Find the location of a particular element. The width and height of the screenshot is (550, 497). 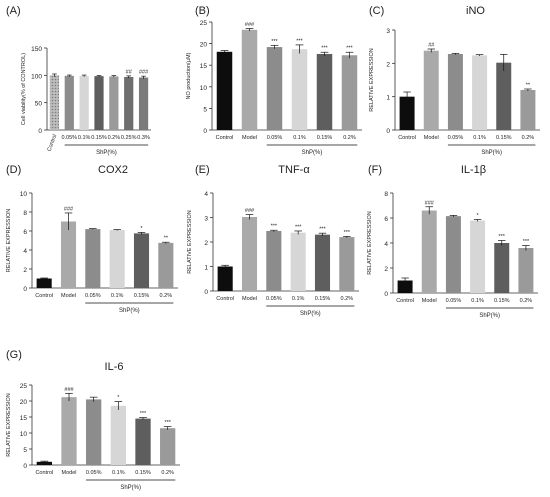

chart-title: IL-6 is located at coordinates (114, 367).